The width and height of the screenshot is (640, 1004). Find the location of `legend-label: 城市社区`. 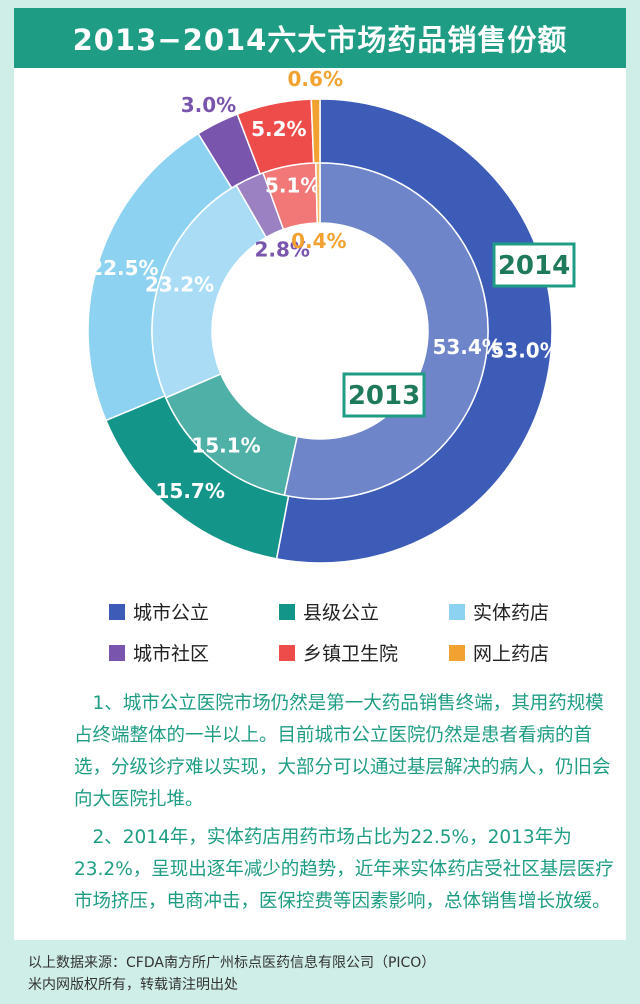

legend-label: 城市社区 is located at coordinates (171, 654).